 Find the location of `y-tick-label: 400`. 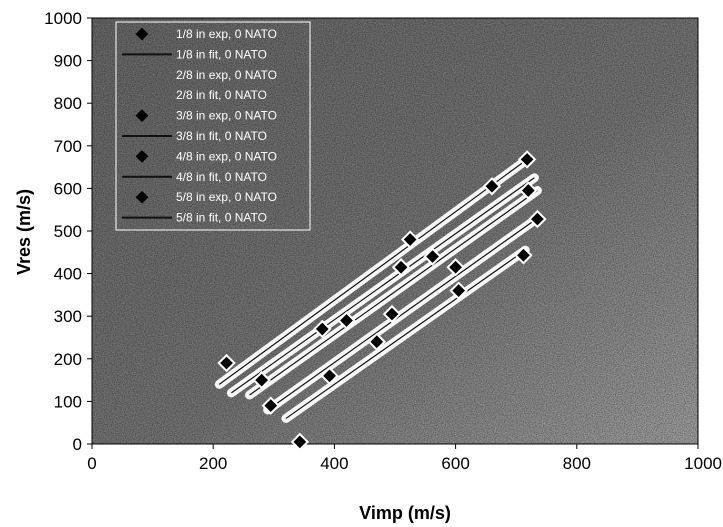

y-tick-label: 400 is located at coordinates (68, 274).